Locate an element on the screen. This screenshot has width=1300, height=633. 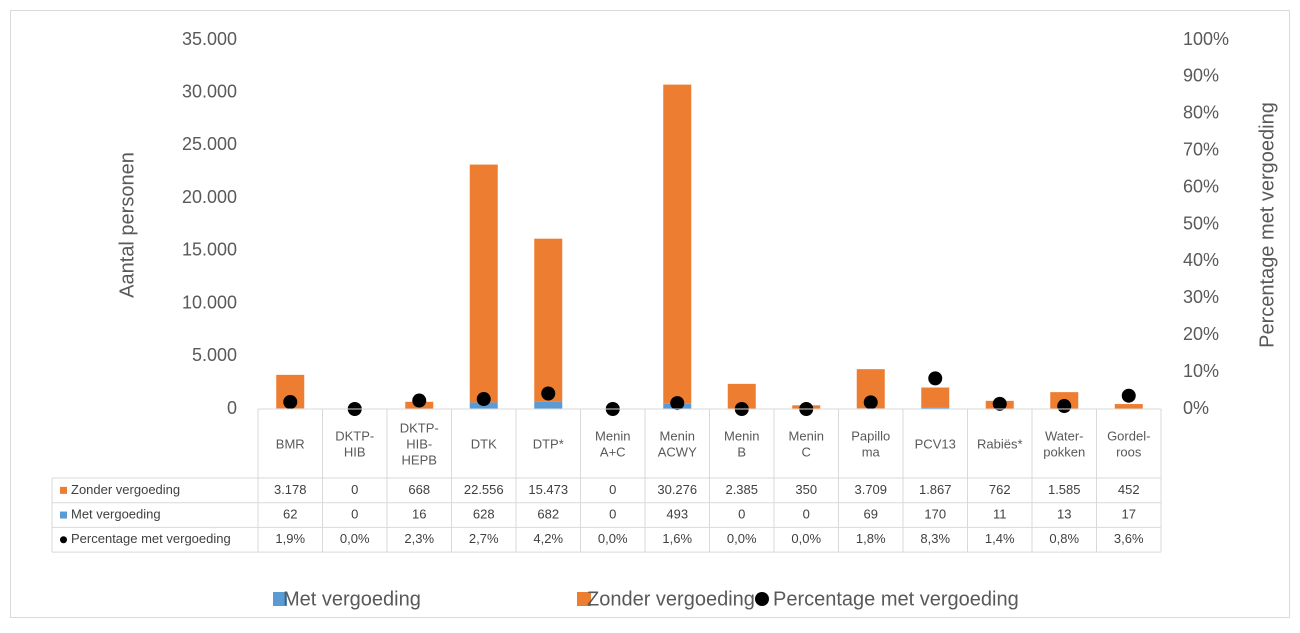
x-tick-label: Gordel- is located at coordinates (1128, 435).